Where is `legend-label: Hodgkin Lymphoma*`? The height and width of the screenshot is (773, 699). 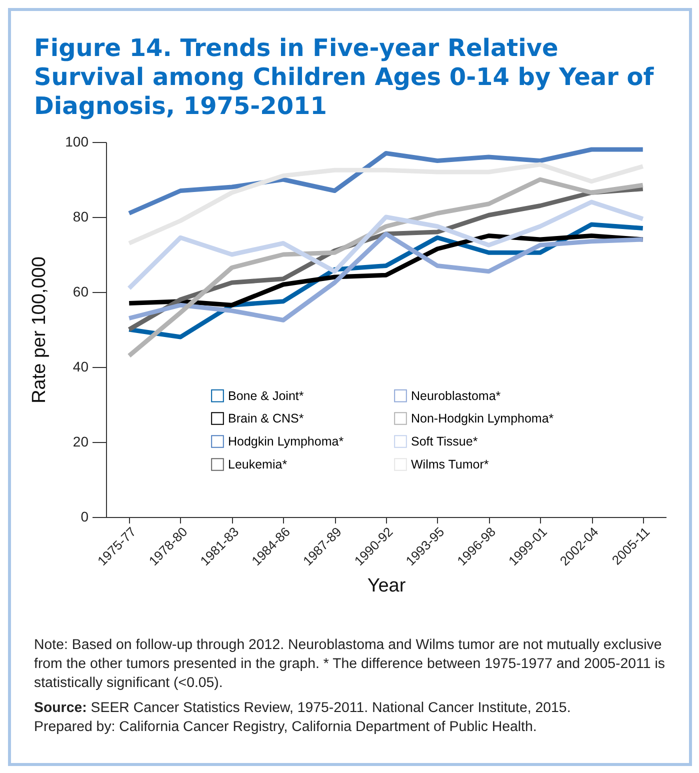 legend-label: Hodgkin Lymphoma* is located at coordinates (286, 441).